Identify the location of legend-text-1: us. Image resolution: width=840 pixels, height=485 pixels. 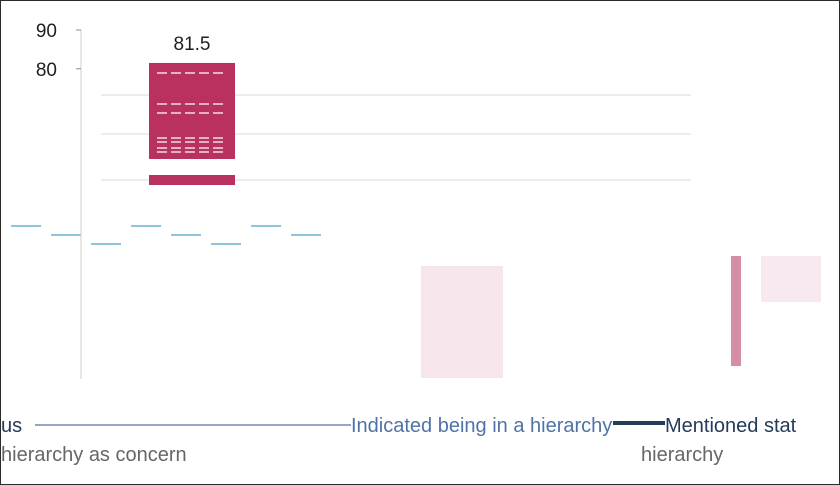
(11, 426).